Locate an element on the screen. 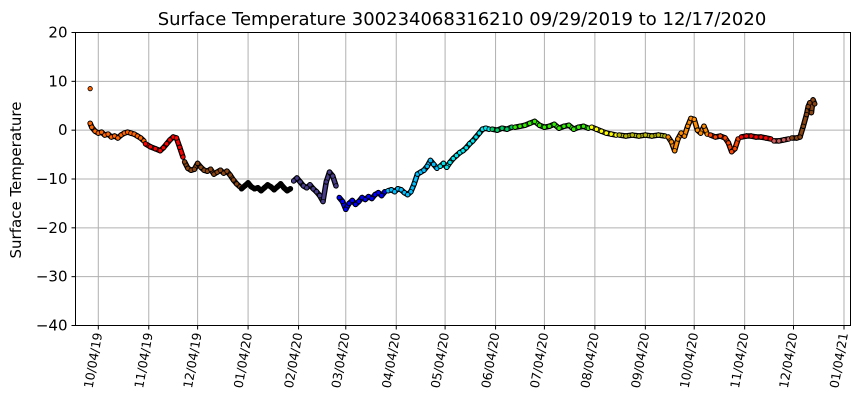  x-tick-label: 10/04/20 is located at coordinates (689, 360).